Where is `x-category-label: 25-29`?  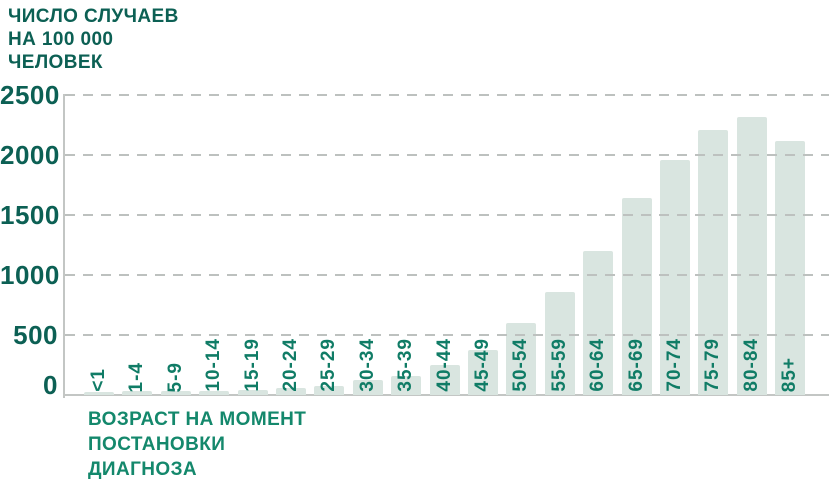
x-category-label: 25-29 is located at coordinates (328, 365).